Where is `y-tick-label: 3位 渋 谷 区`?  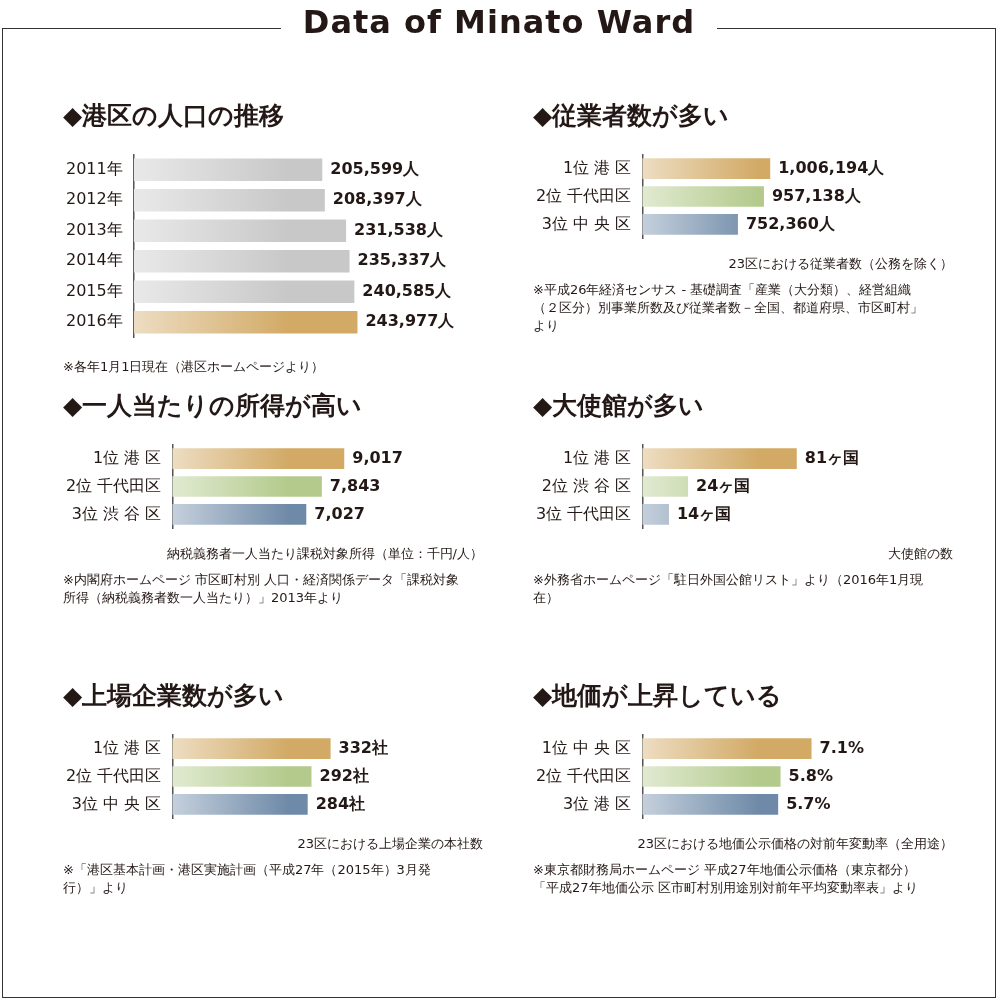
y-tick-label: 3位 渋 谷 区 is located at coordinates (116, 513).